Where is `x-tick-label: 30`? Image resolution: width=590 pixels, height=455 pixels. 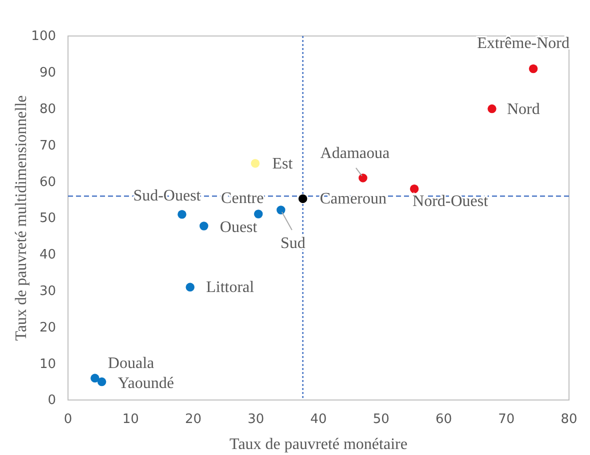
x-tick-label: 30 is located at coordinates (256, 420).